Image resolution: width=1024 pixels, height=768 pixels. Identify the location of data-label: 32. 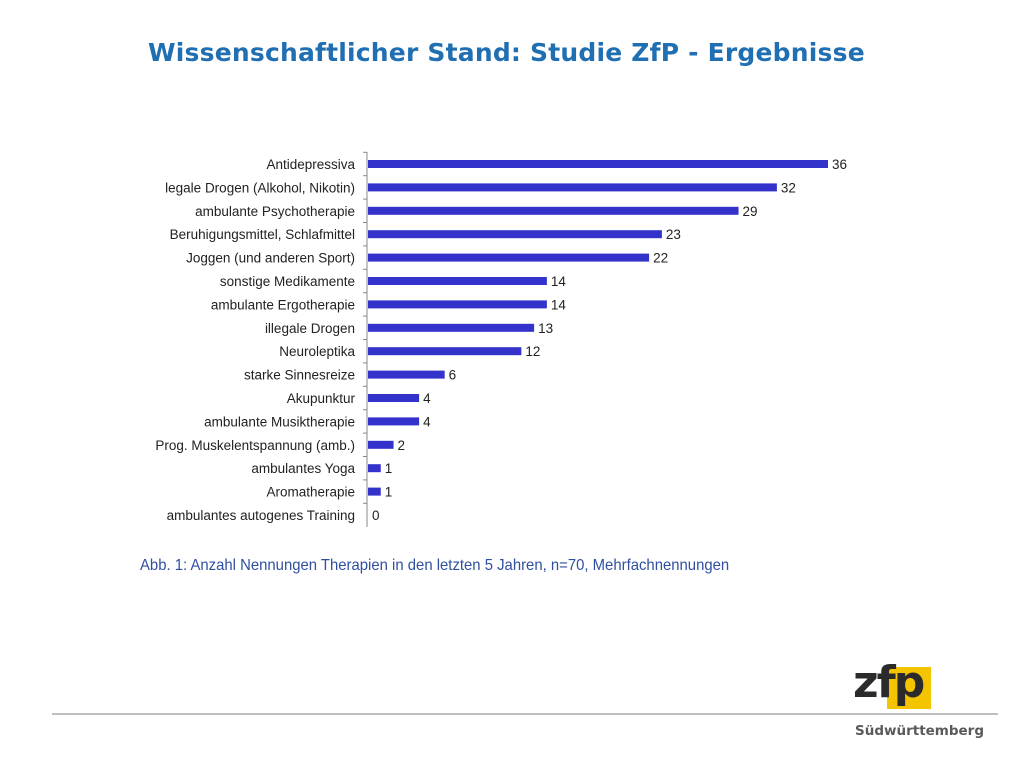
(788, 187).